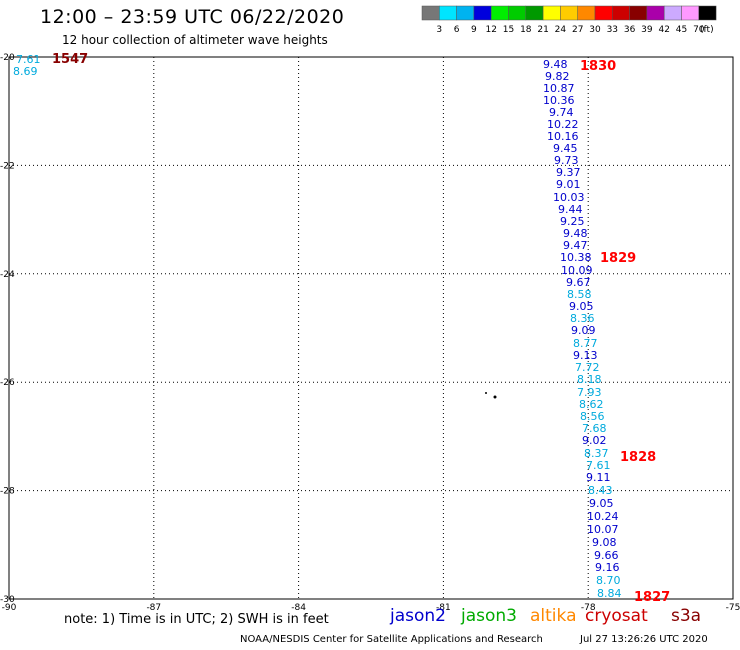  Describe the element at coordinates (603, 529) in the screenshot. I see `wave-height-value: 10.07` at that location.